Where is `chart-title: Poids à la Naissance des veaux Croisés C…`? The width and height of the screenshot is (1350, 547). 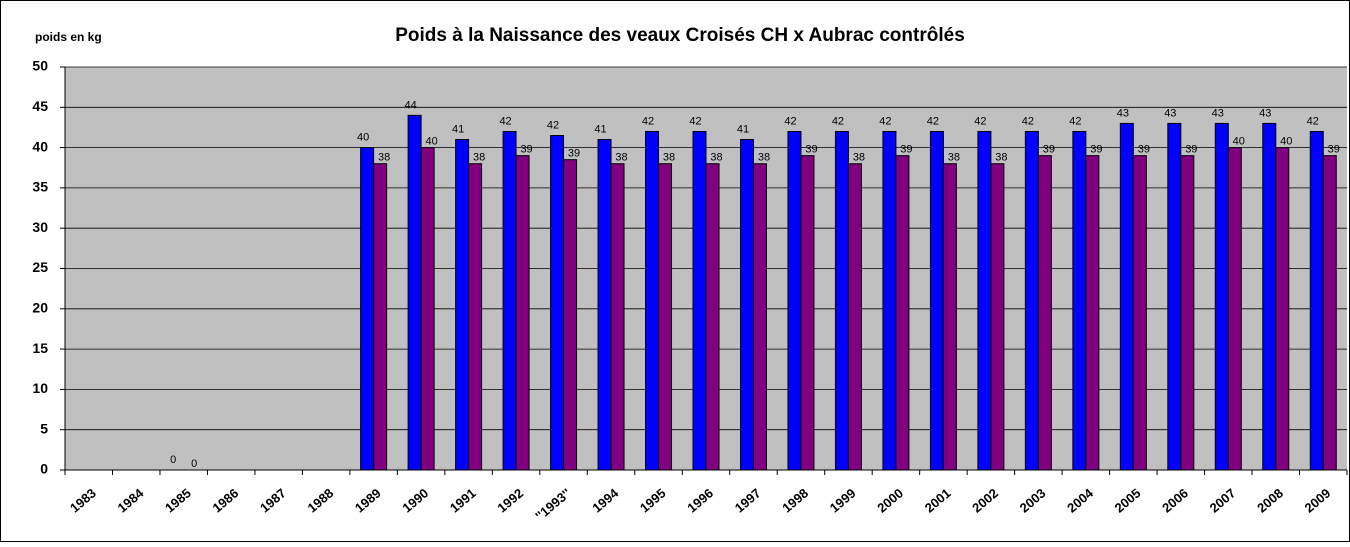
chart-title: Poids à la Naissance des veaux Croisés C… is located at coordinates (680, 35).